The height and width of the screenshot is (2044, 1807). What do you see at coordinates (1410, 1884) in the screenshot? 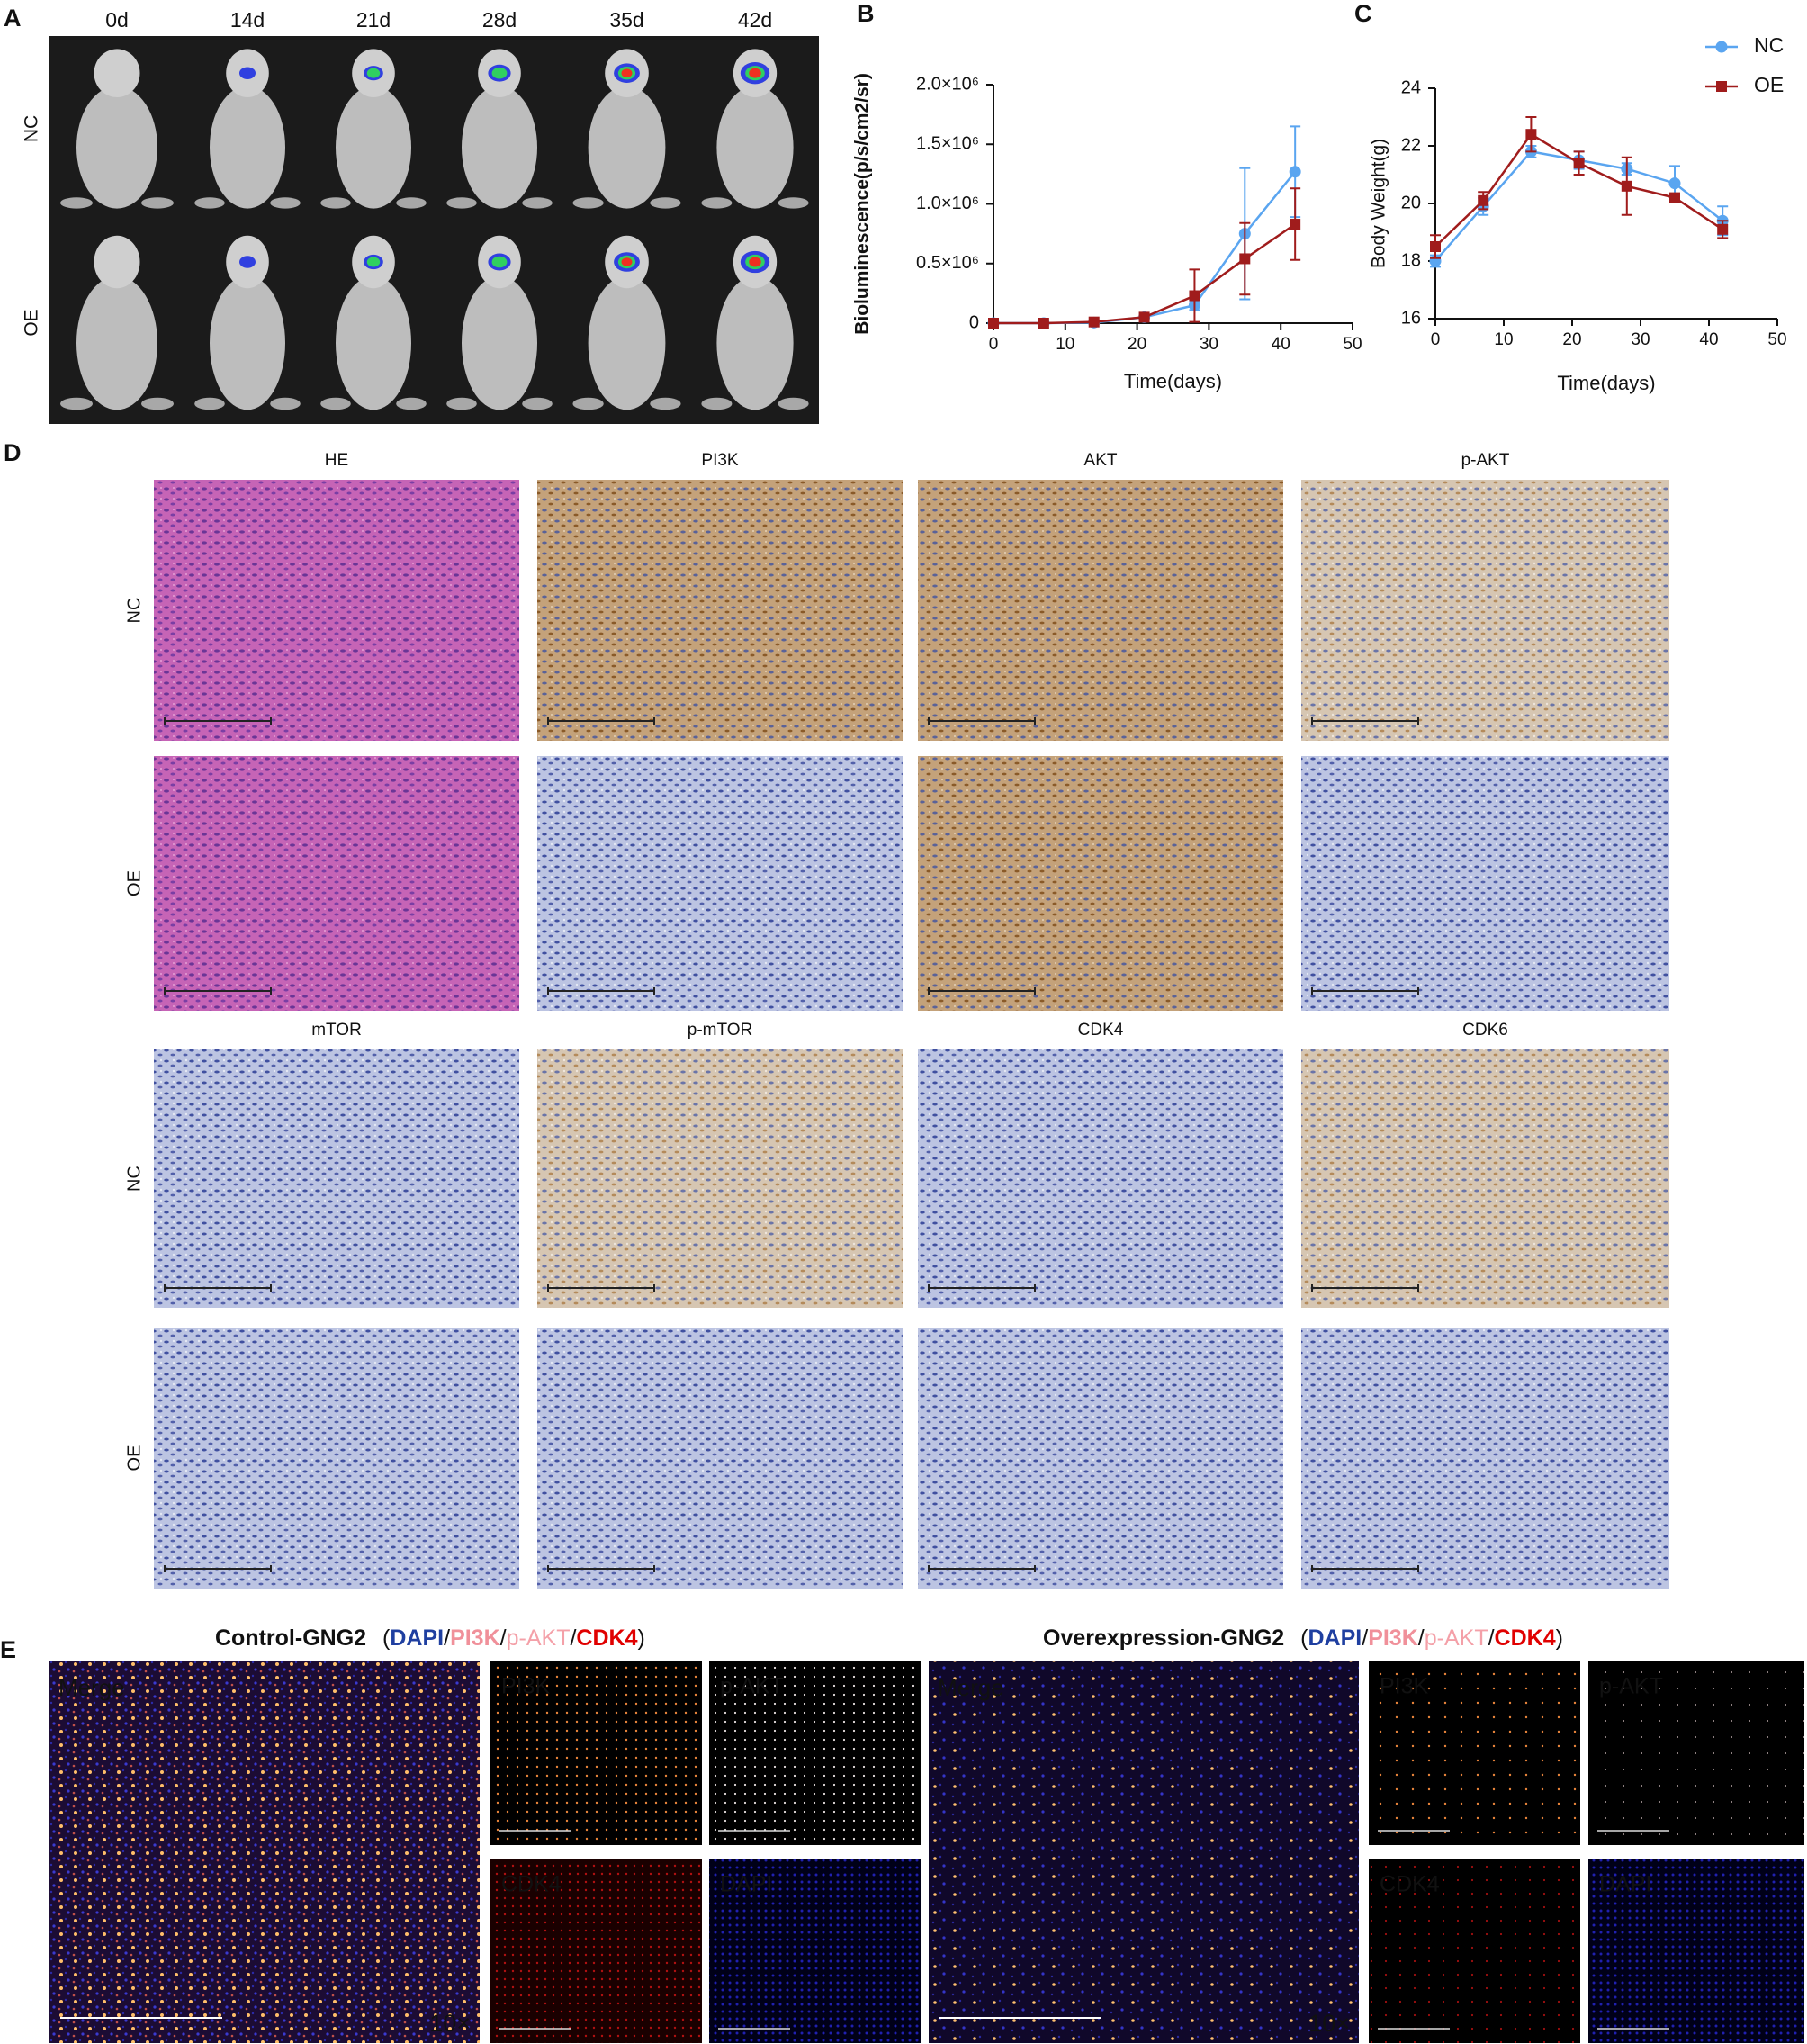
I see `channel-label: CDK4` at bounding box center [1410, 1884].